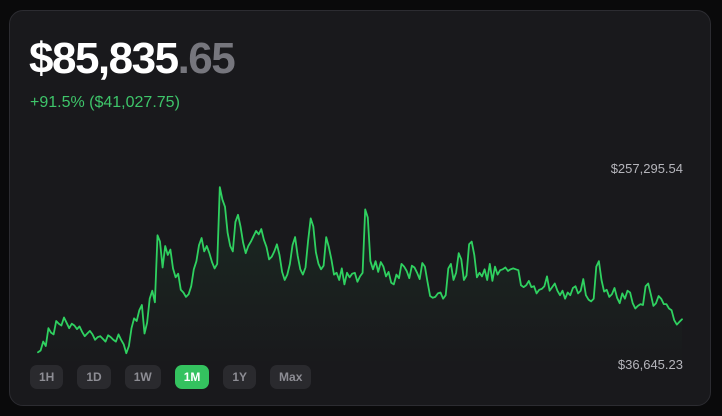 This screenshot has height=416, width=722. I want to click on range-button-max: Max, so click(291, 377).